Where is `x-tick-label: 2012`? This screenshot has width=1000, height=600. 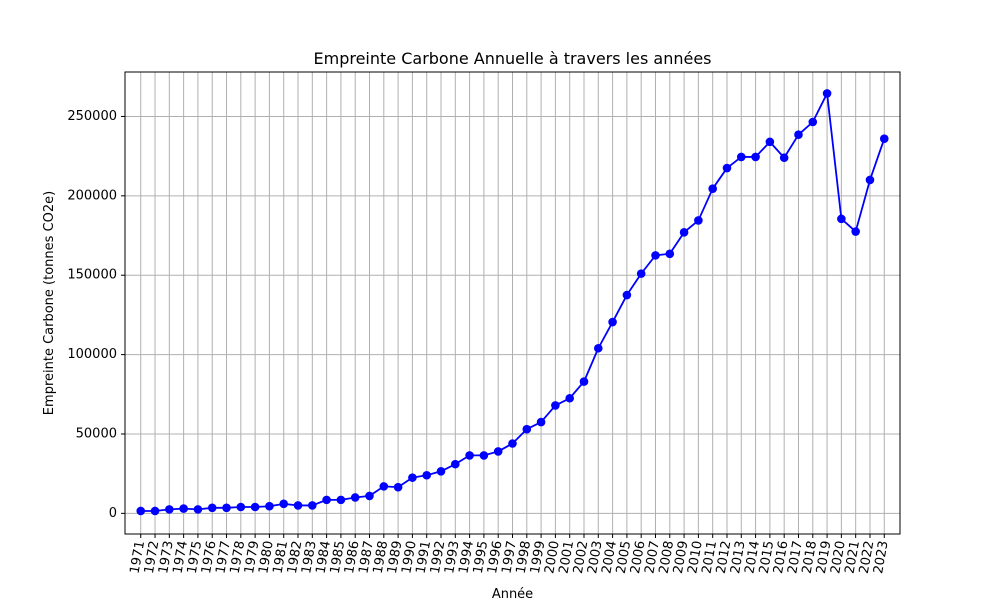 x-tick-label: 2012 is located at coordinates (724, 557).